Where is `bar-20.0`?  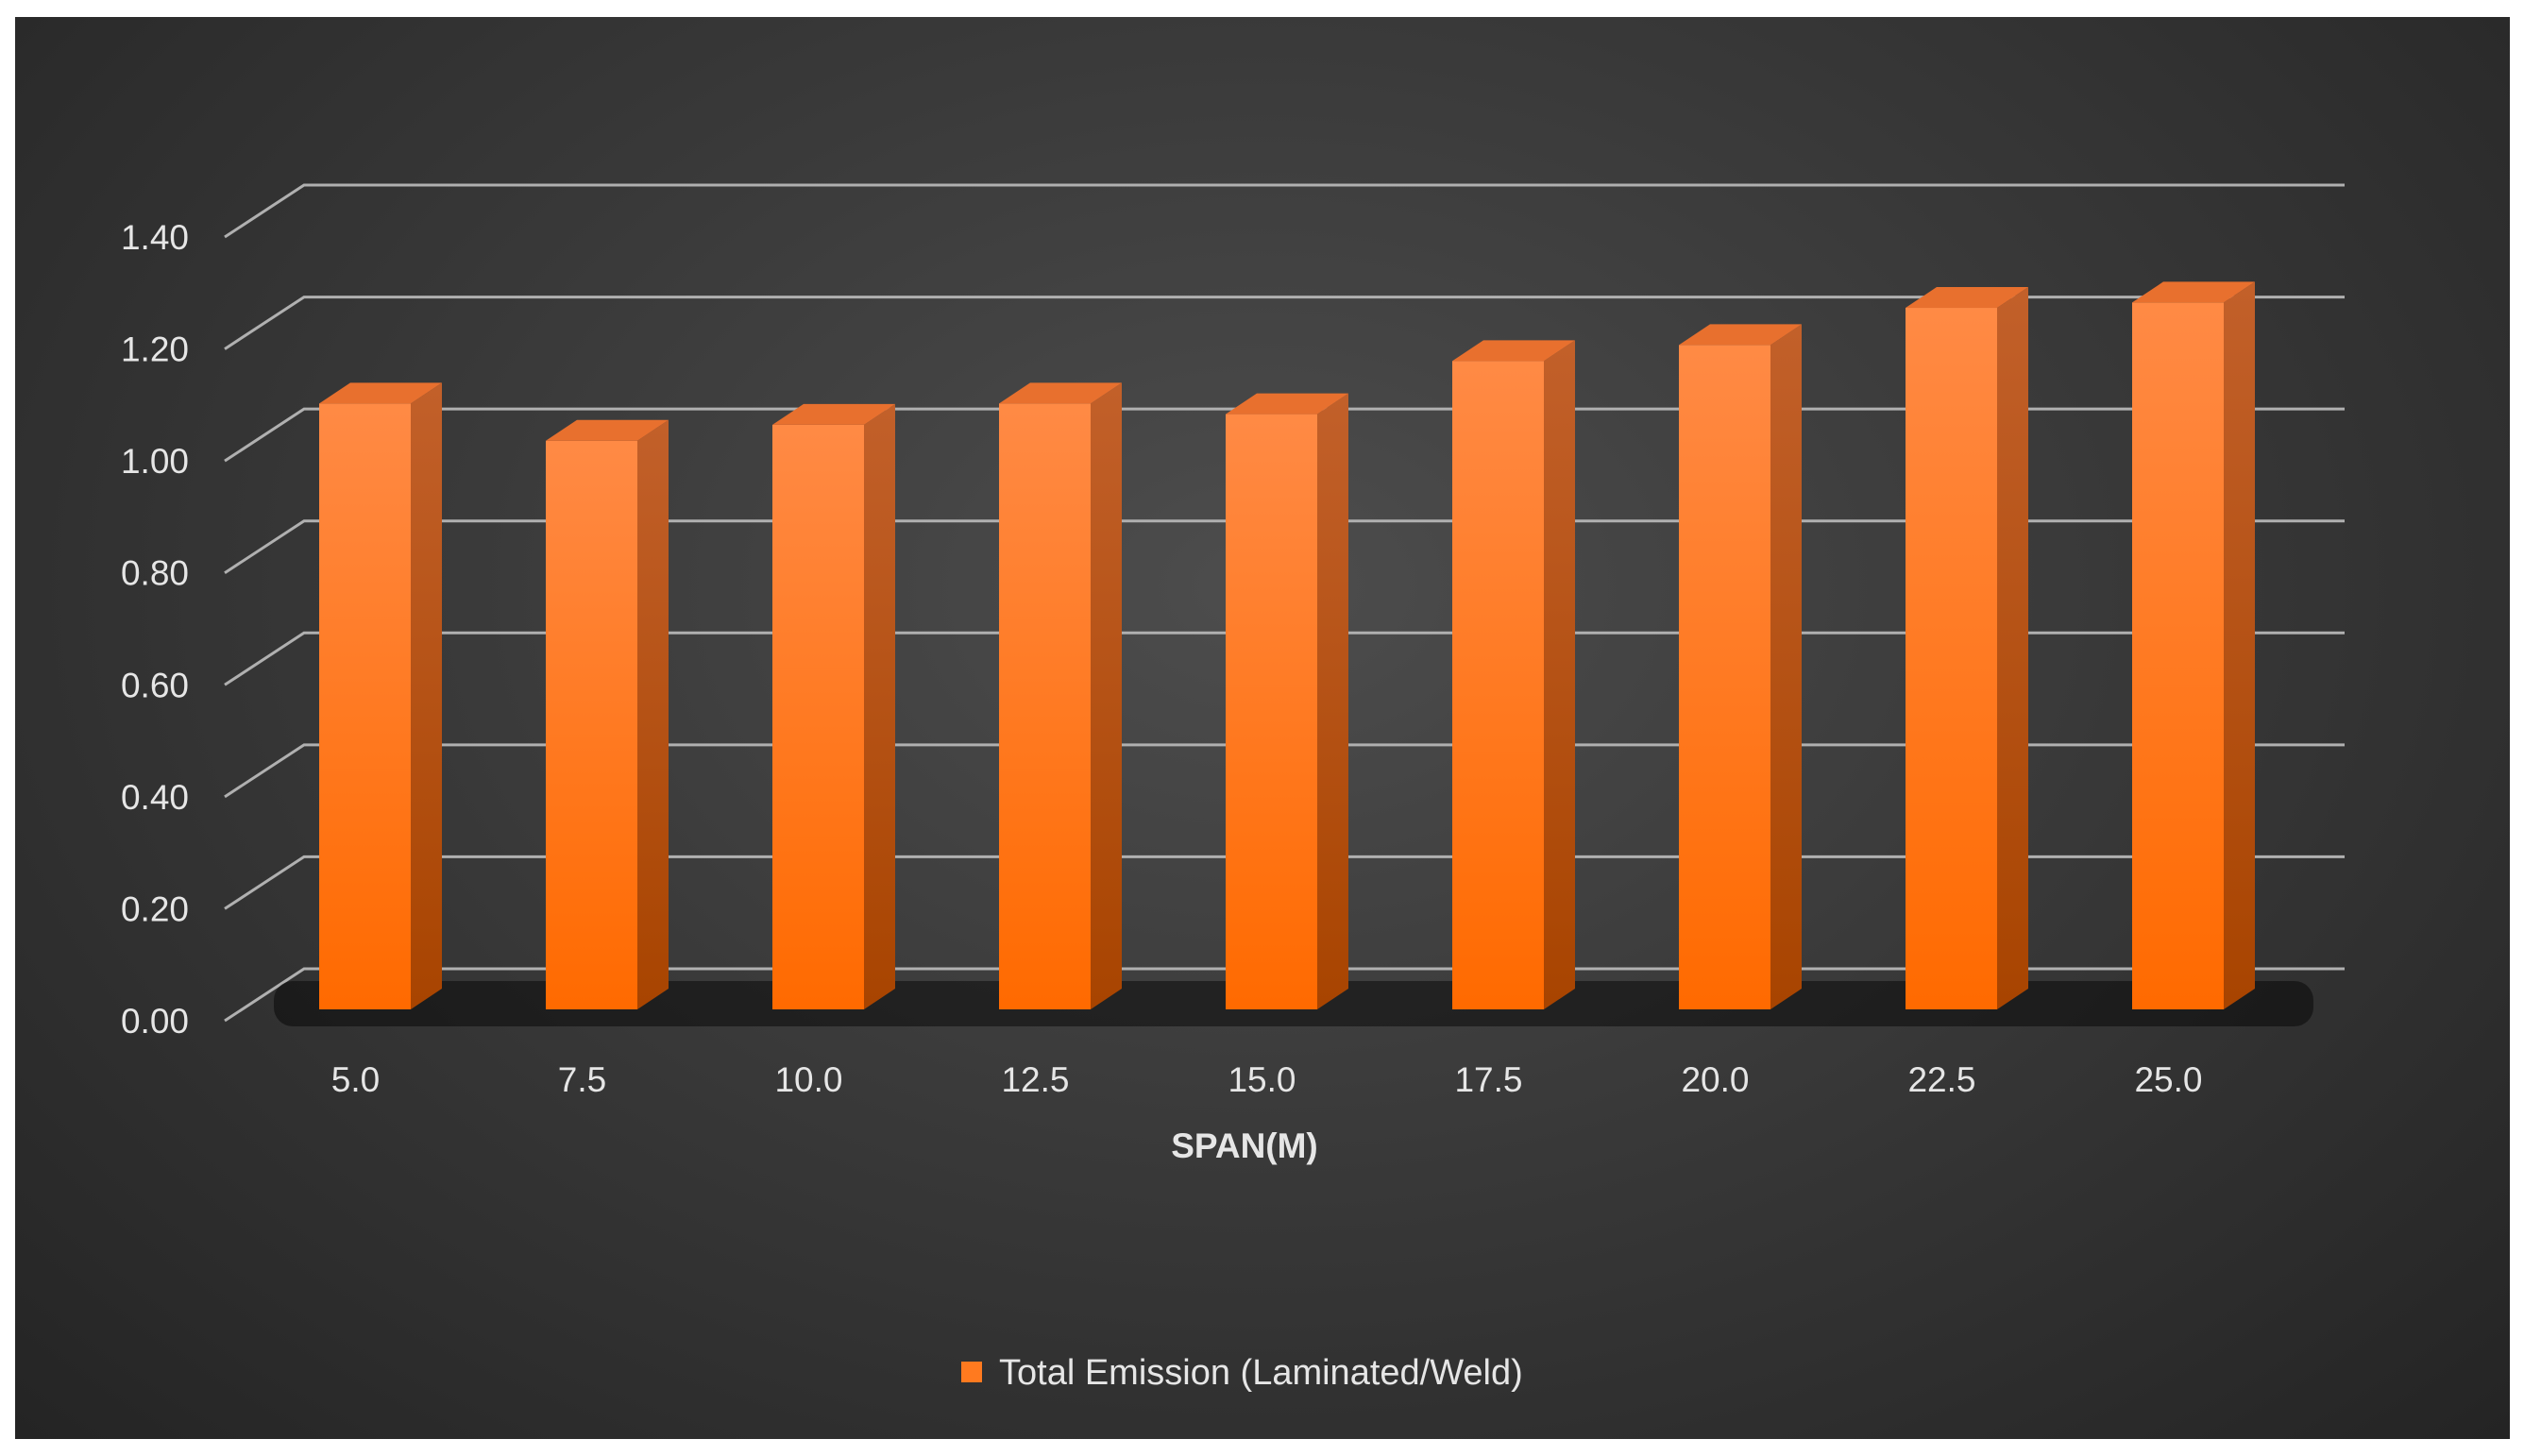
bar-20.0 is located at coordinates (1741, 666).